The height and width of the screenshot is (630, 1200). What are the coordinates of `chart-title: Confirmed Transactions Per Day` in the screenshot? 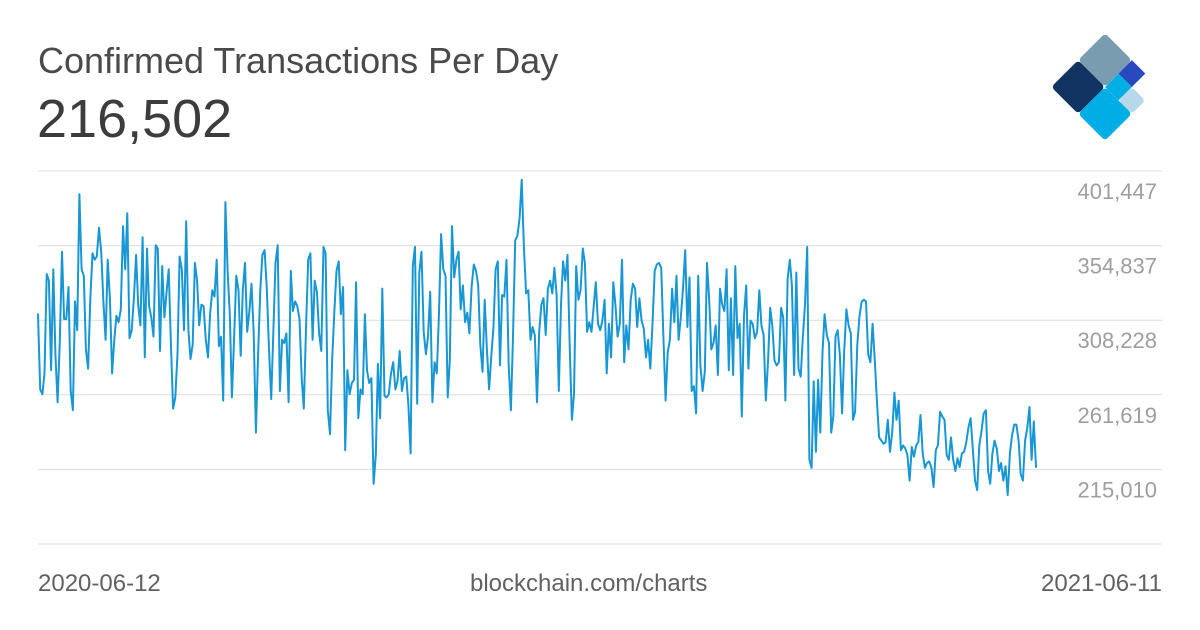 It's located at (298, 60).